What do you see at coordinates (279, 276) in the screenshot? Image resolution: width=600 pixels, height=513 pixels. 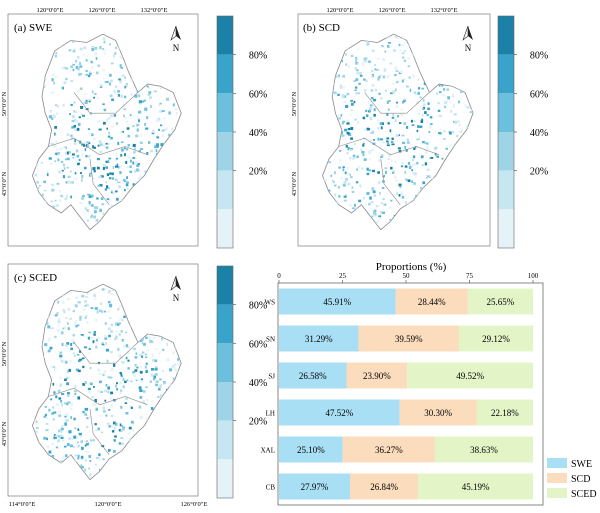 I see `x-tick-label: 0` at bounding box center [279, 276].